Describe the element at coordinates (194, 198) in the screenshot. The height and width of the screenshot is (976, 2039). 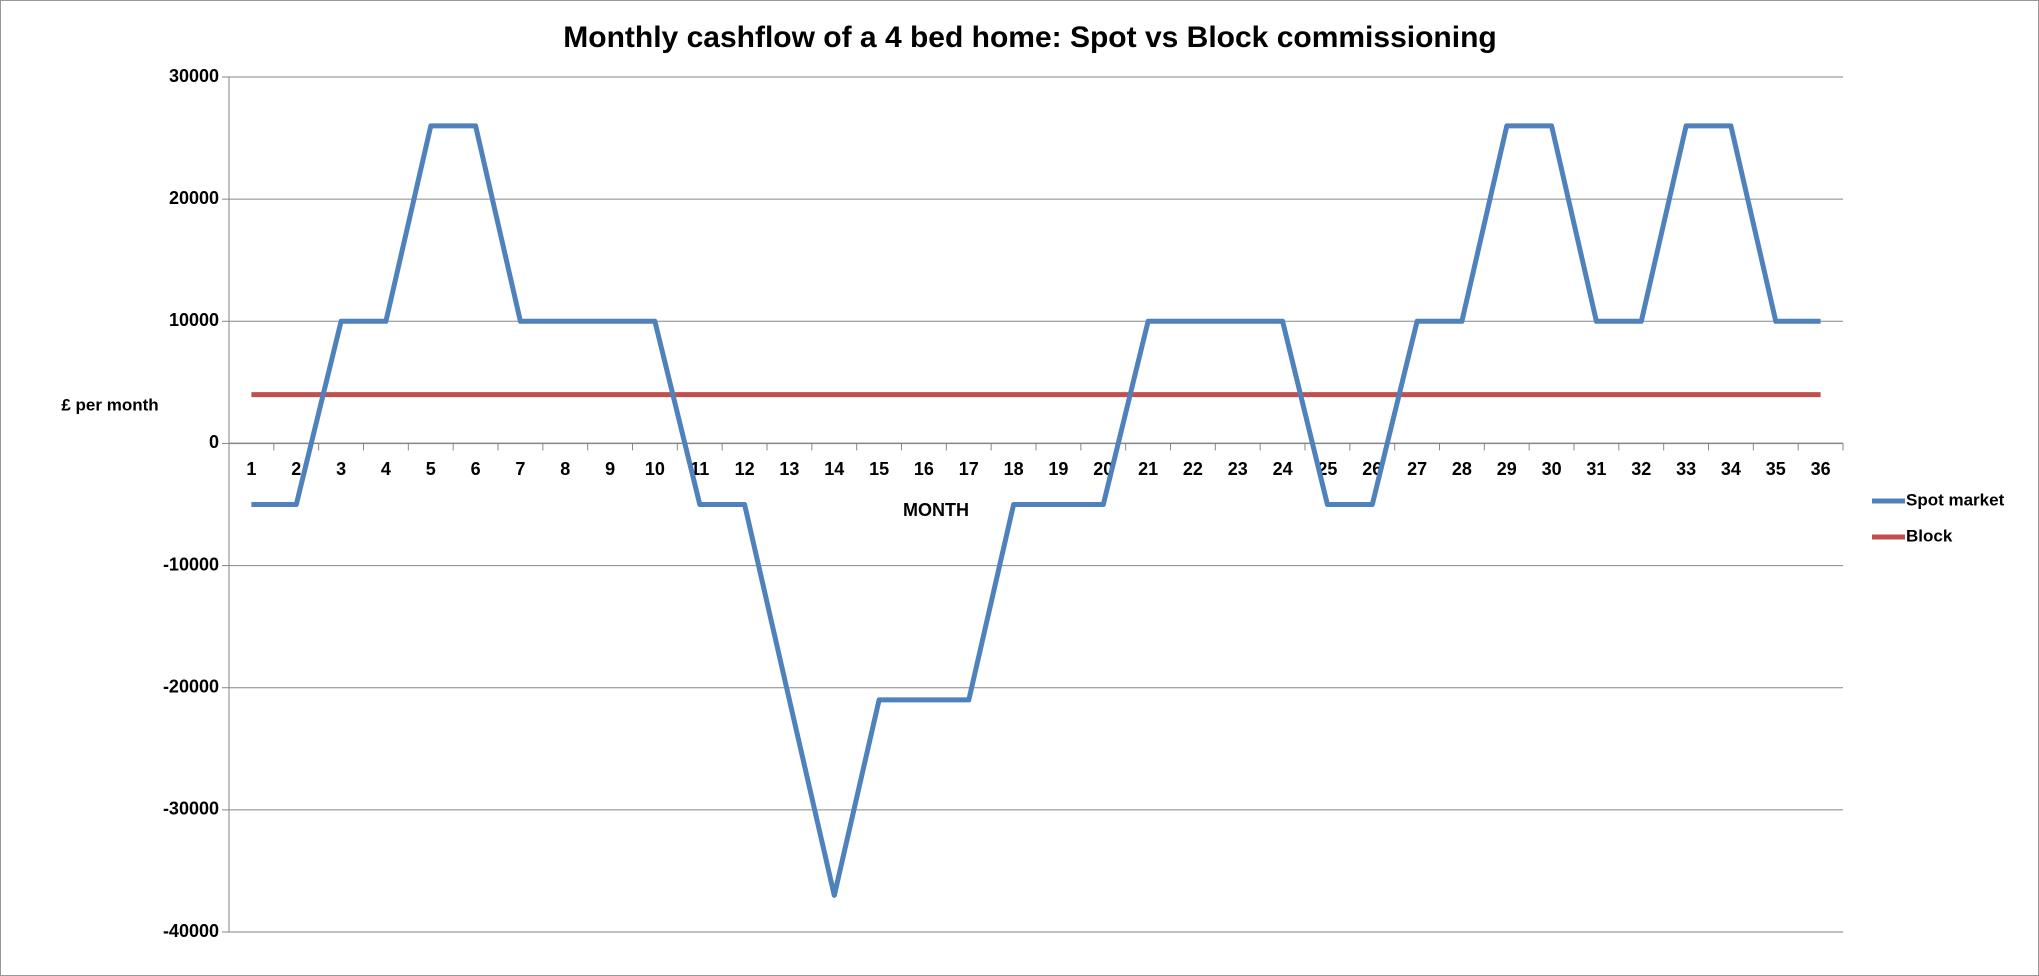
I see `y-tick-label: 20000` at that location.